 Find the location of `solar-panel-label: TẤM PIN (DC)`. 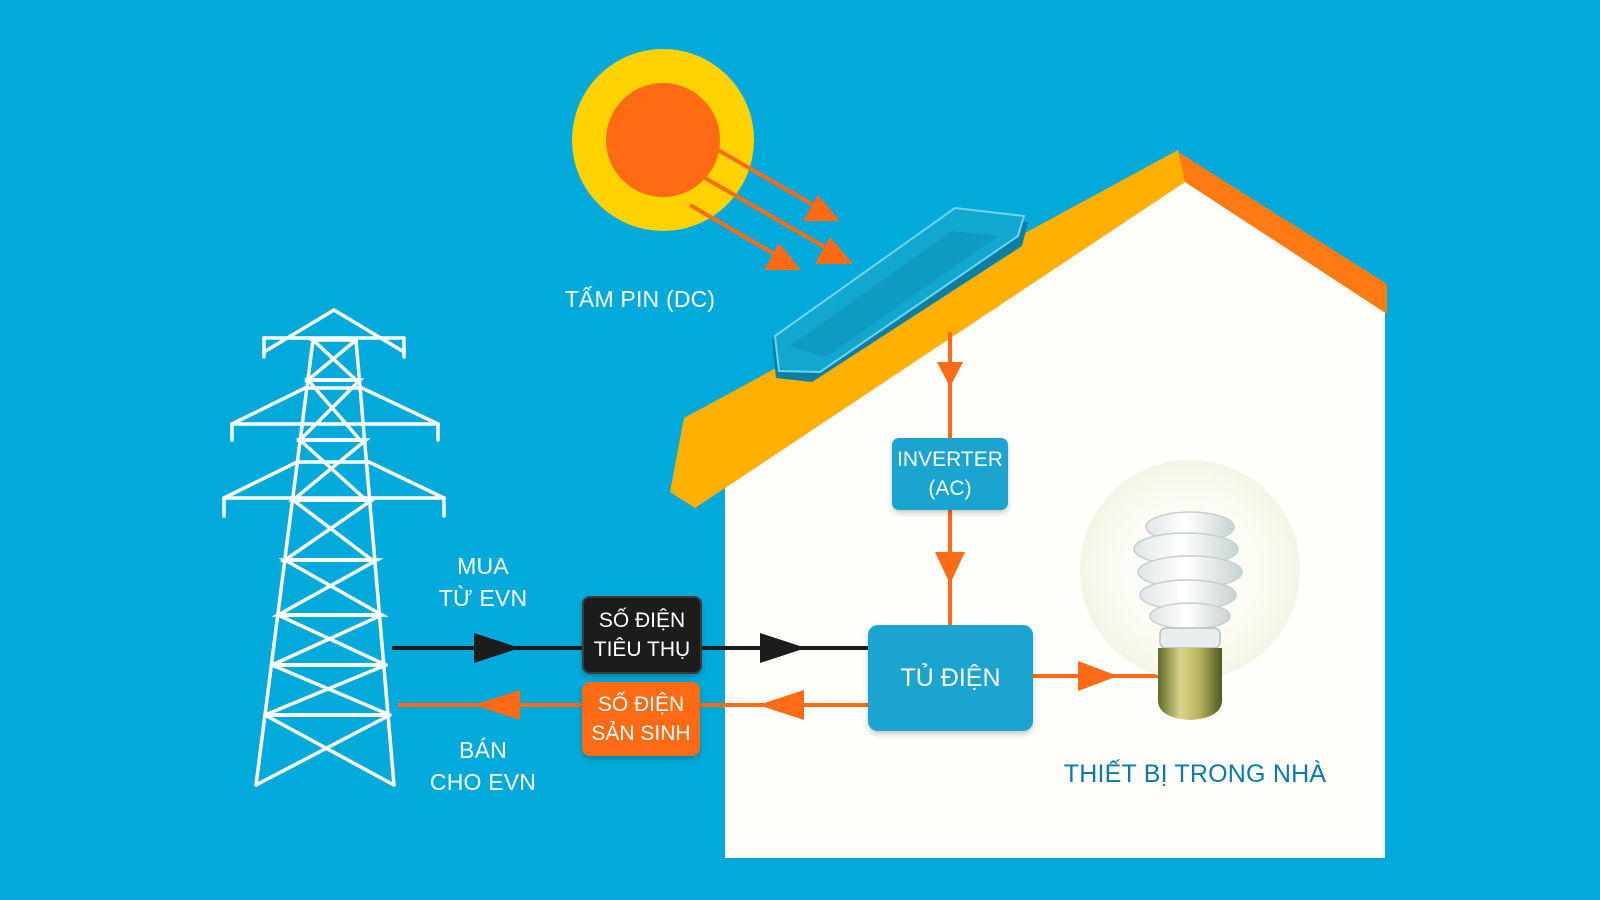

solar-panel-label: TẤM PIN (DC) is located at coordinates (640, 299).